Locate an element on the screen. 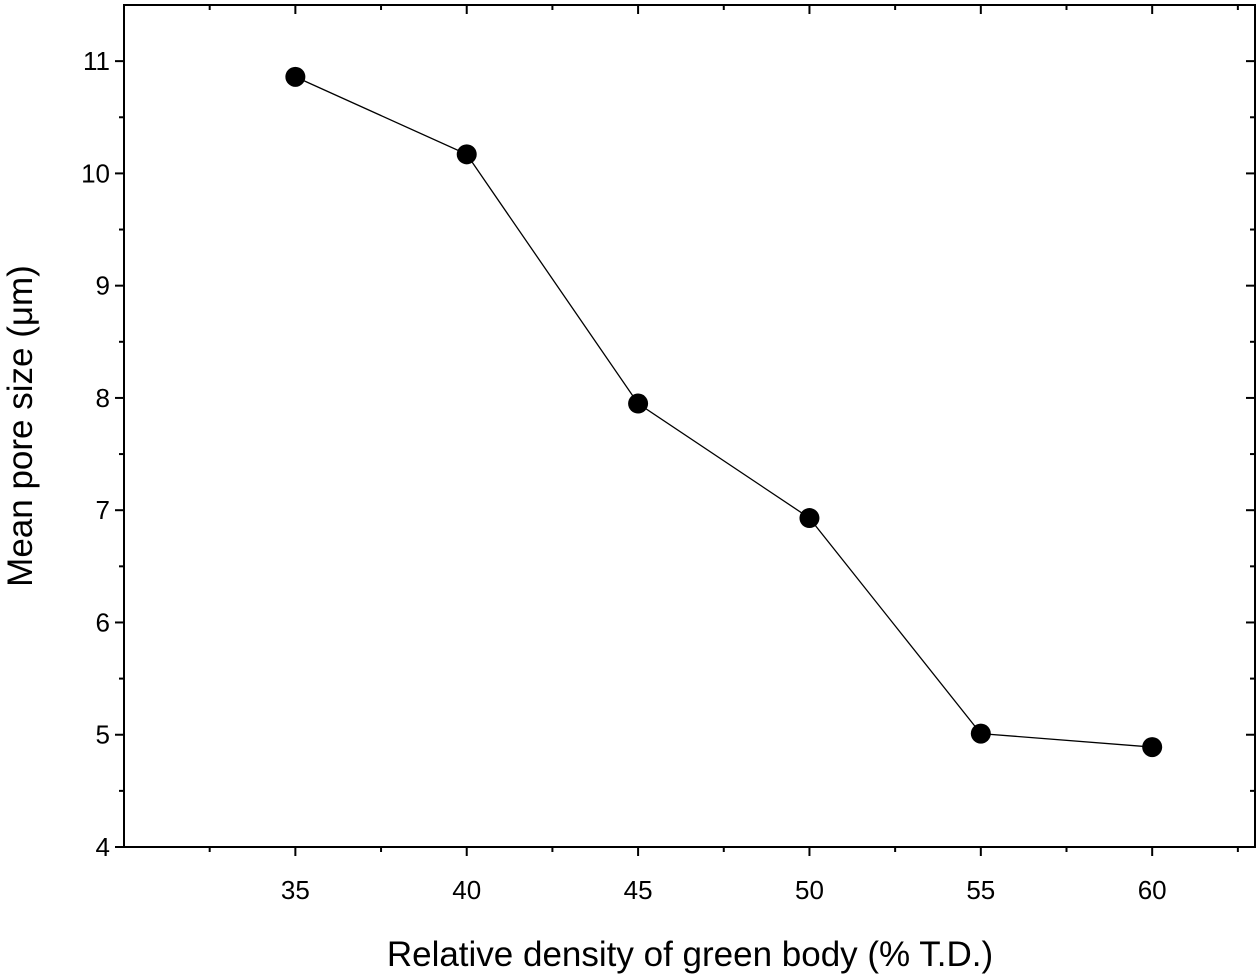 This screenshot has height=974, width=1260. y-tick-label: 11 is located at coordinates (96, 61).